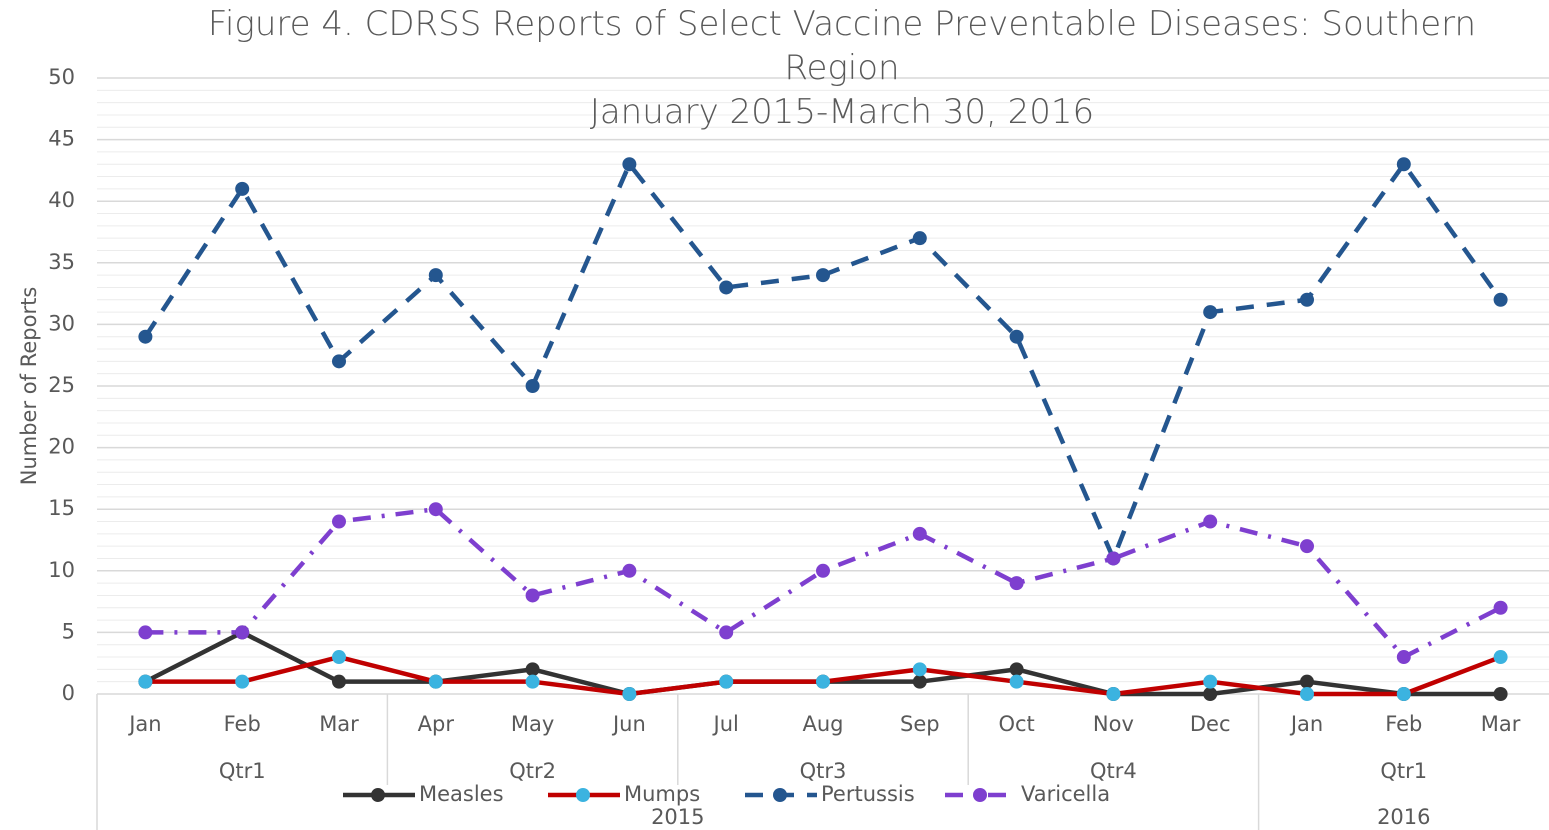  I want to click on x-tick-label: May, so click(532, 724).